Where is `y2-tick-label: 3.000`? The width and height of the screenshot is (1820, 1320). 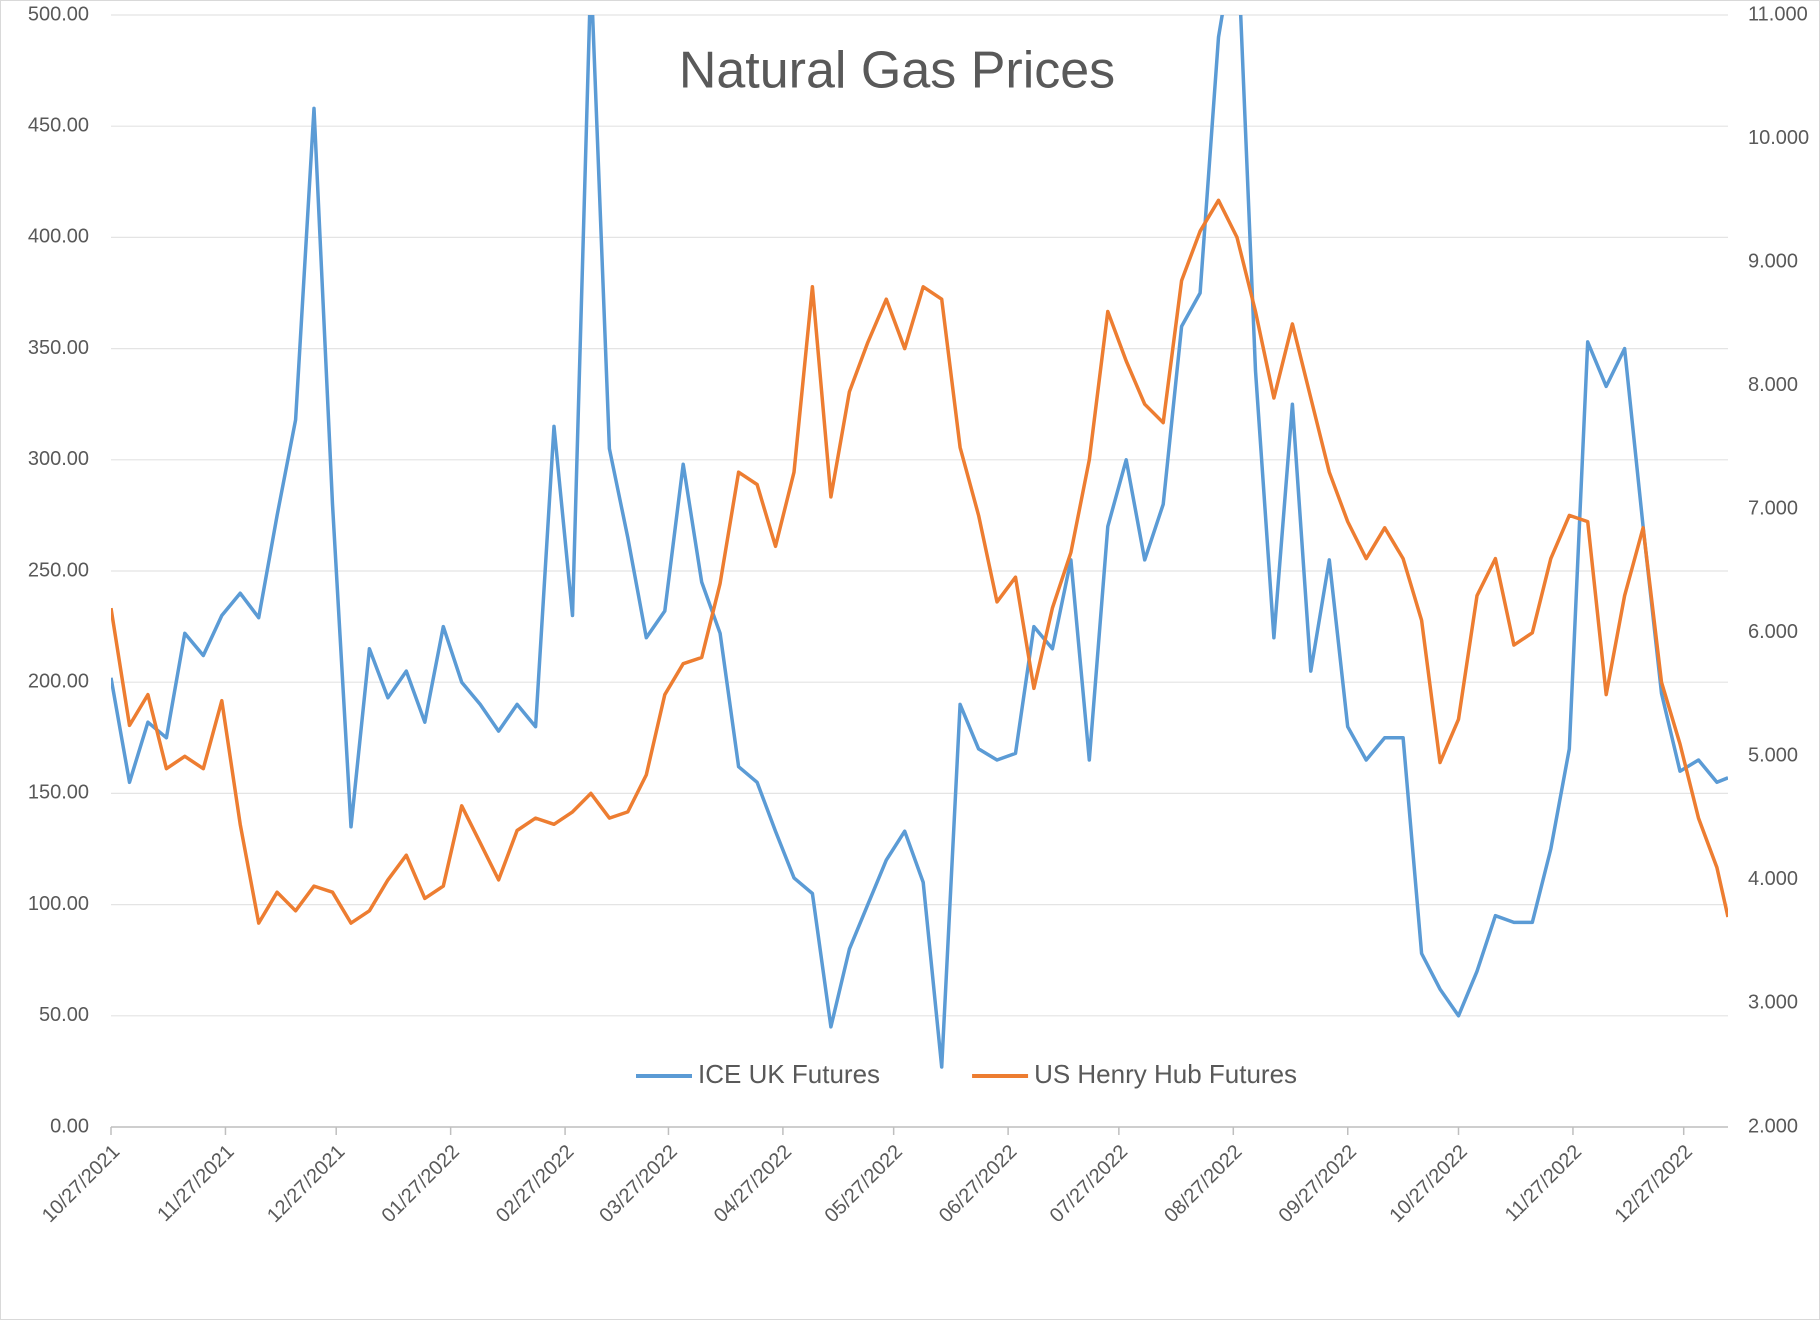 y2-tick-label: 3.000 is located at coordinates (1773, 1003).